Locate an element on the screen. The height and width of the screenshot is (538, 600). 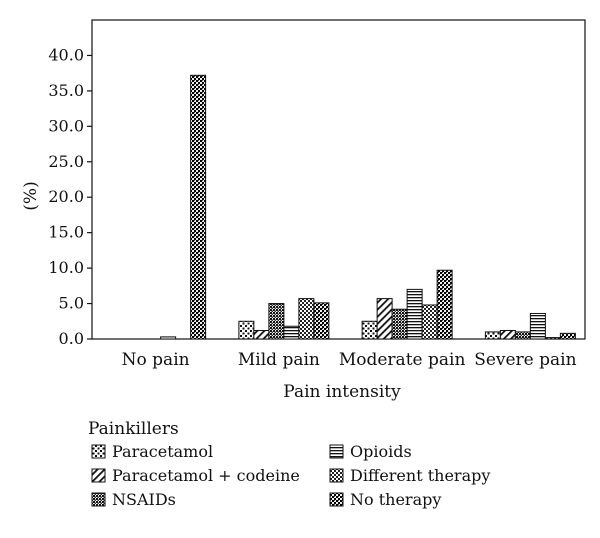
legend-label-4: Different therapy is located at coordinates (420, 475).